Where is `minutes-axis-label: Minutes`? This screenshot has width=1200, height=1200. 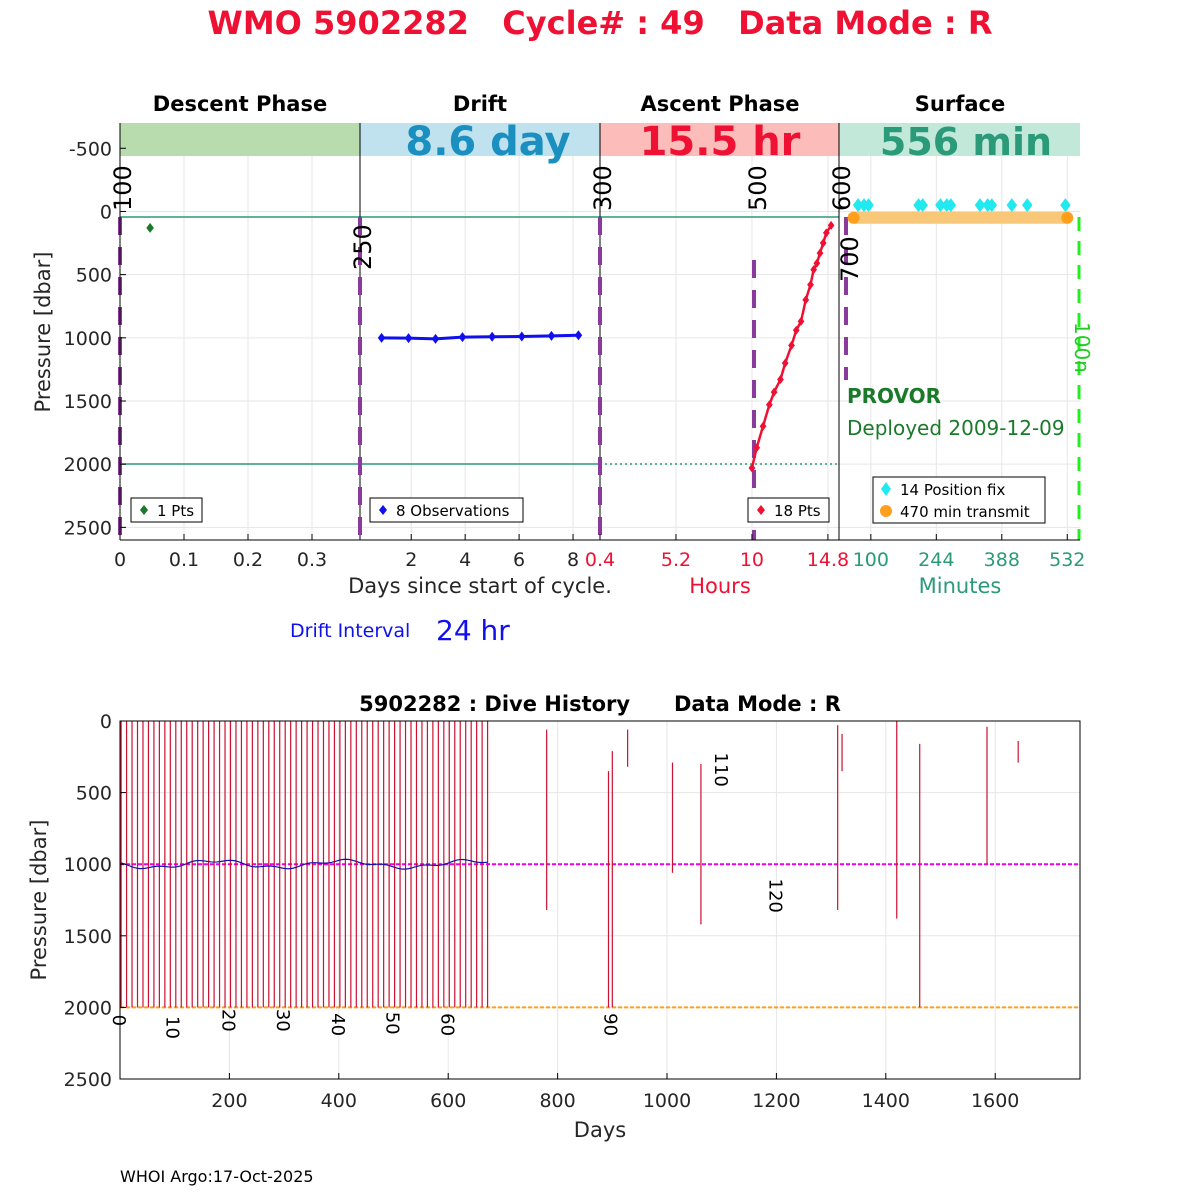 minutes-axis-label: Minutes is located at coordinates (960, 586).